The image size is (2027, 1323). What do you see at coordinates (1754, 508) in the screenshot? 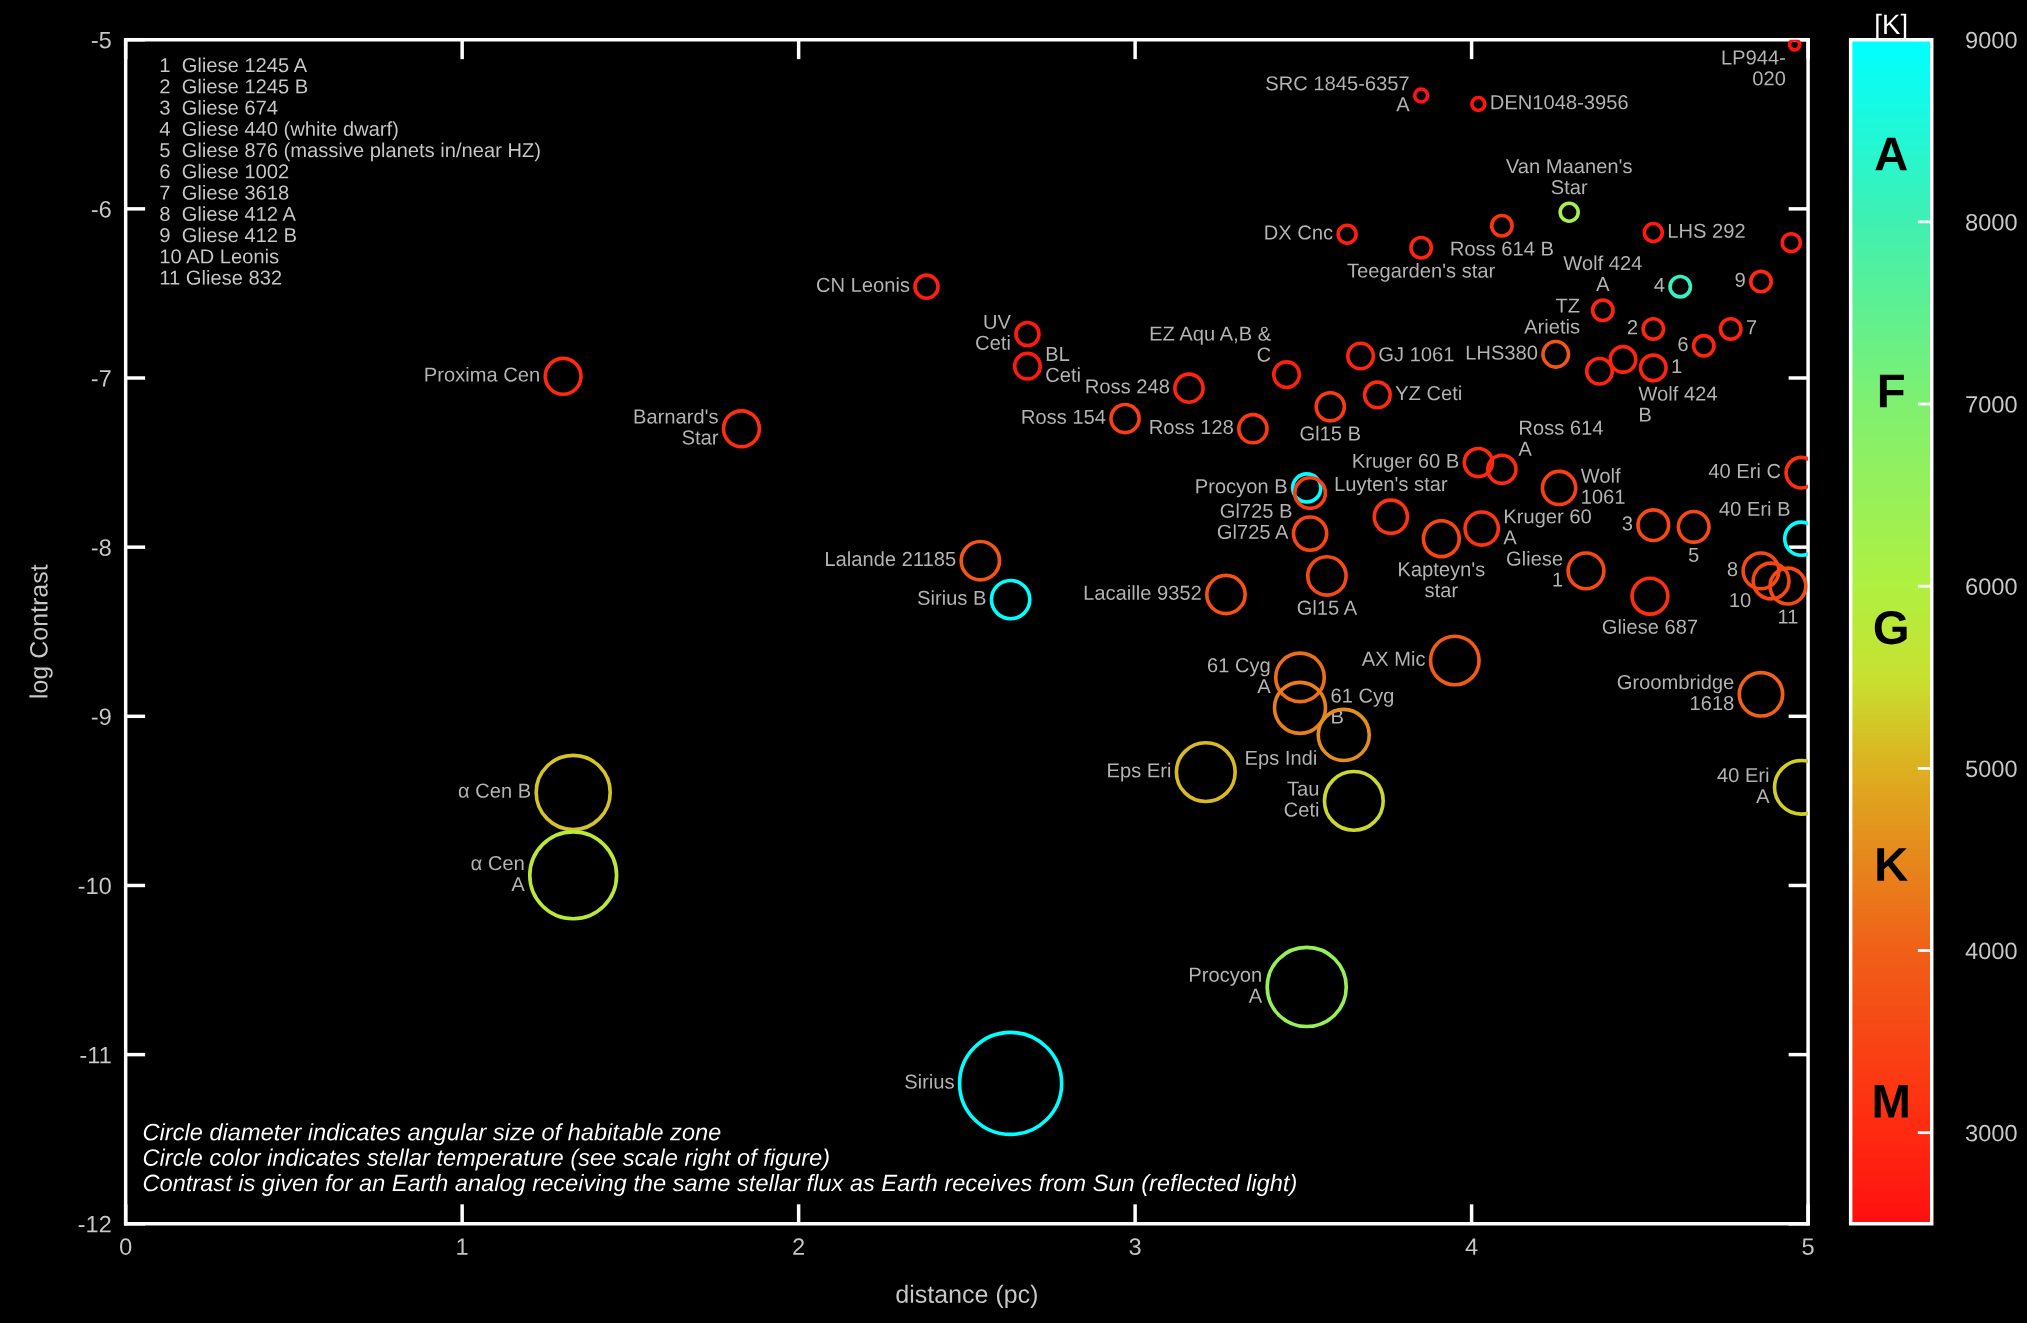
I see `annotation: 40 Eri B` at bounding box center [1754, 508].